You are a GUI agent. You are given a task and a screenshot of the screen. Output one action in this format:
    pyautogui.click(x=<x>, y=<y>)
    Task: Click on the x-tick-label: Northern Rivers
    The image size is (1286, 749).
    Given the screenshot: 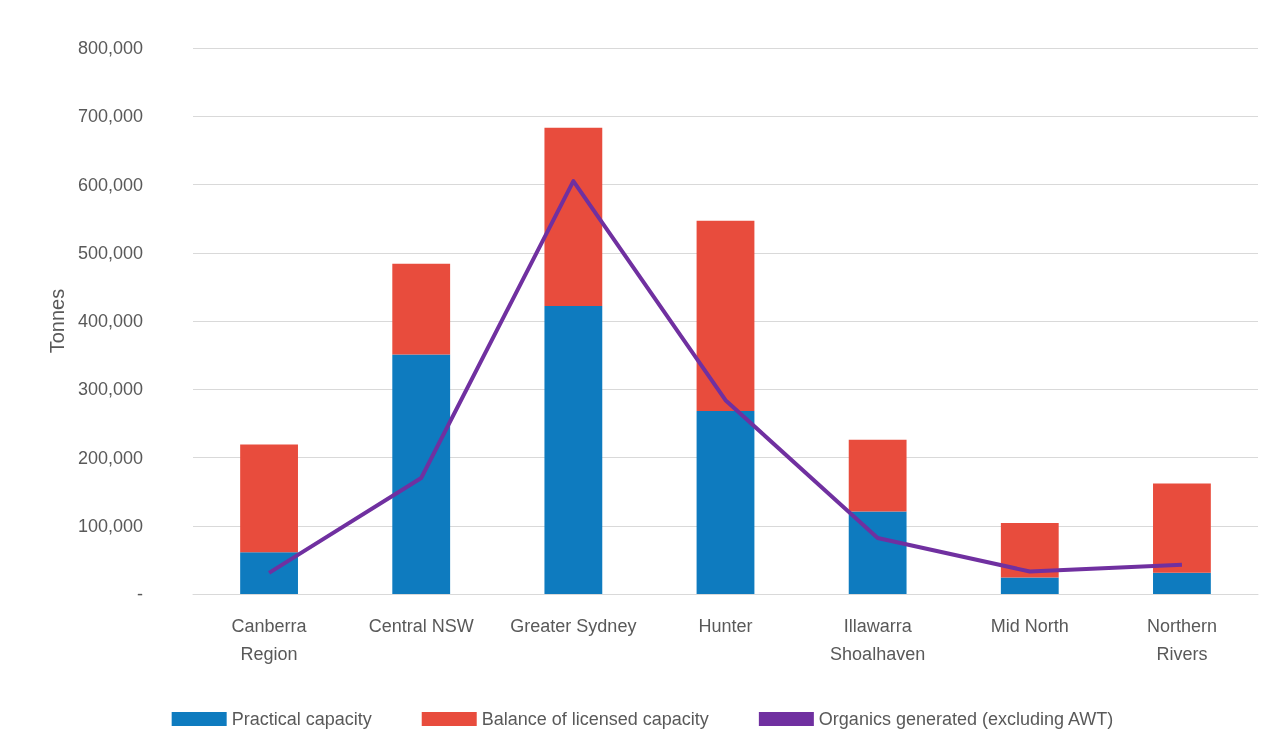 What is the action you would take?
    pyautogui.click(x=1181, y=640)
    